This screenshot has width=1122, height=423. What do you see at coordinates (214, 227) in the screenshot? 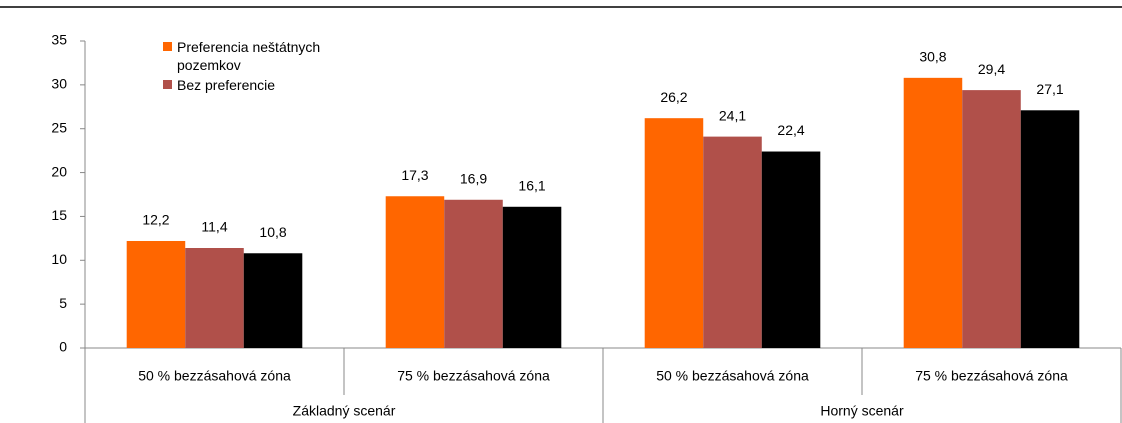
I see `data-label: 11,4` at bounding box center [214, 227].